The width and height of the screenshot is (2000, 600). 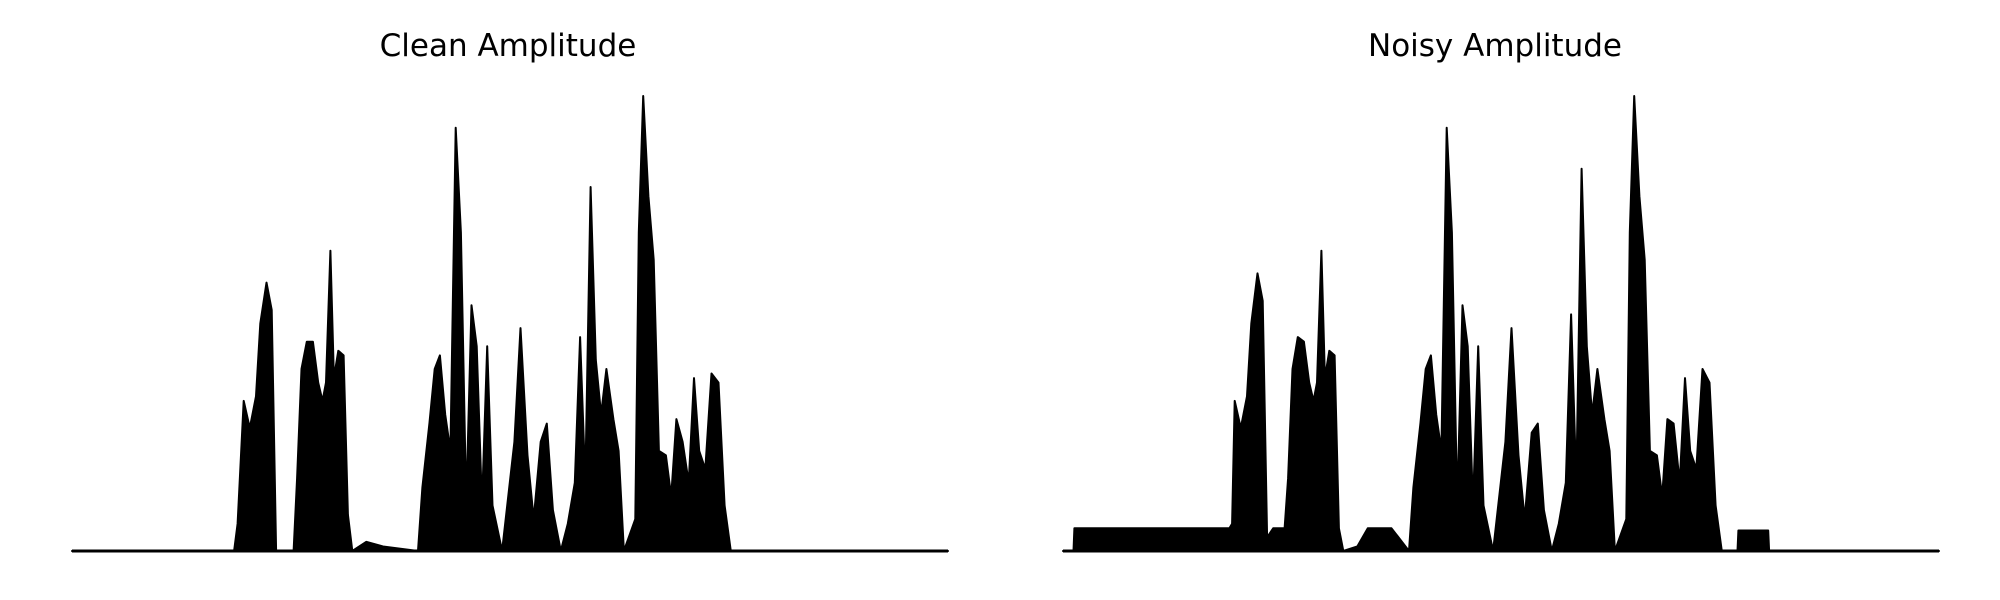 What do you see at coordinates (1495, 46) in the screenshot?
I see `noisy-amplitude-title: Noisy Amplitude` at bounding box center [1495, 46].